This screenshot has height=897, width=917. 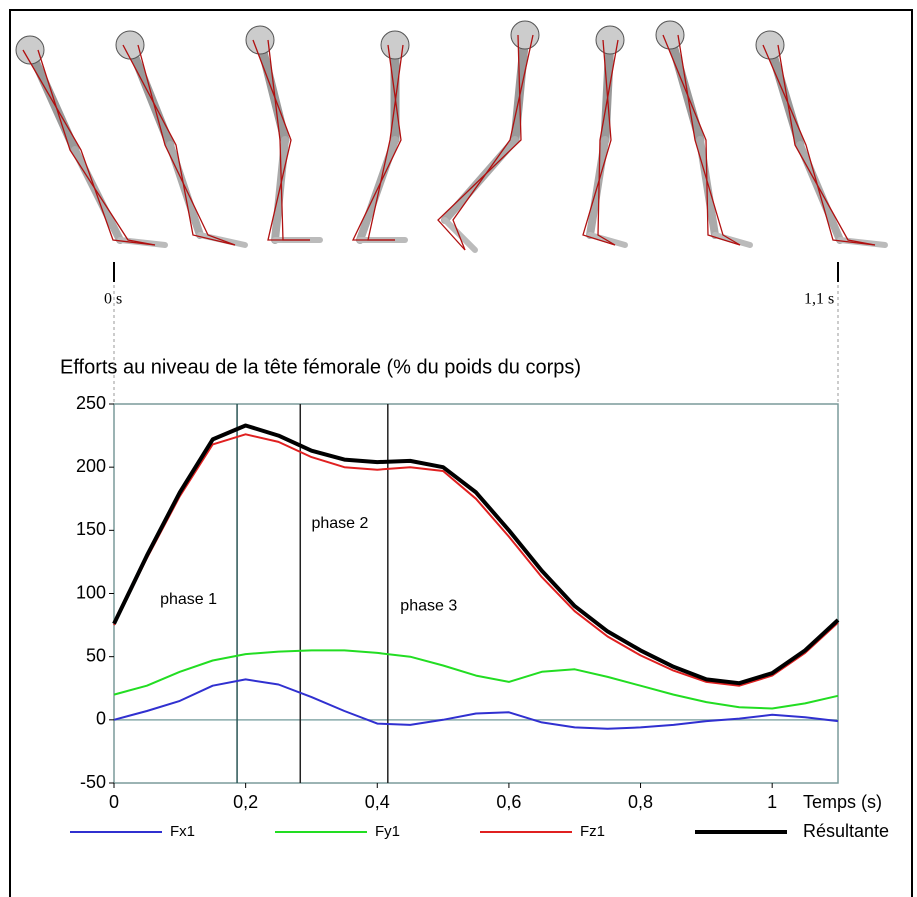 What do you see at coordinates (91, 529) in the screenshot?
I see `y-tick-label: 150` at bounding box center [91, 529].